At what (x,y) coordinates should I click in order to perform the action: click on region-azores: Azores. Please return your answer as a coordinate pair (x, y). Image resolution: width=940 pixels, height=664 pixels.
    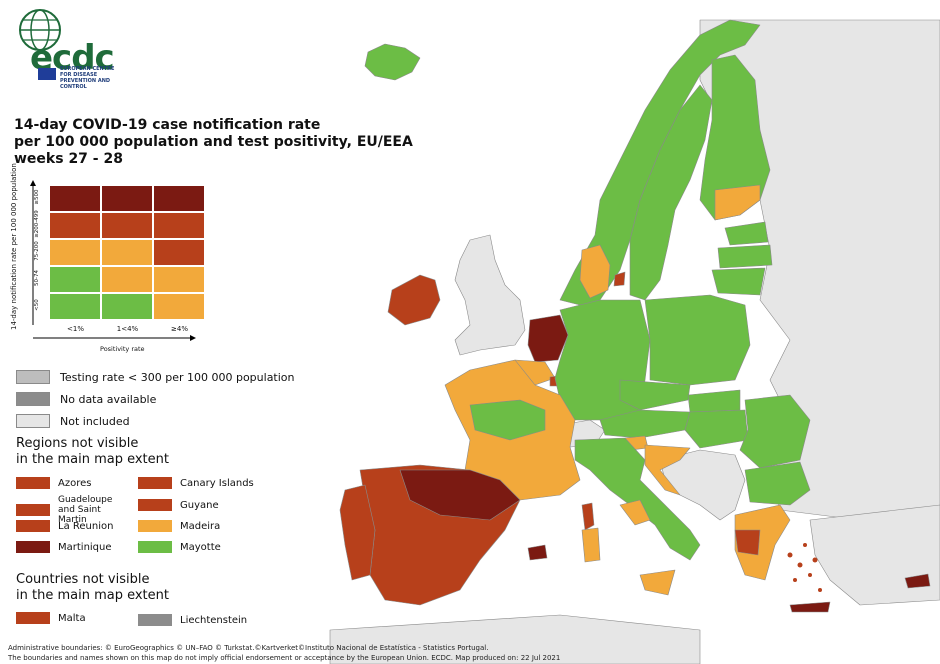
    Looking at the image, I should click on (53, 483).